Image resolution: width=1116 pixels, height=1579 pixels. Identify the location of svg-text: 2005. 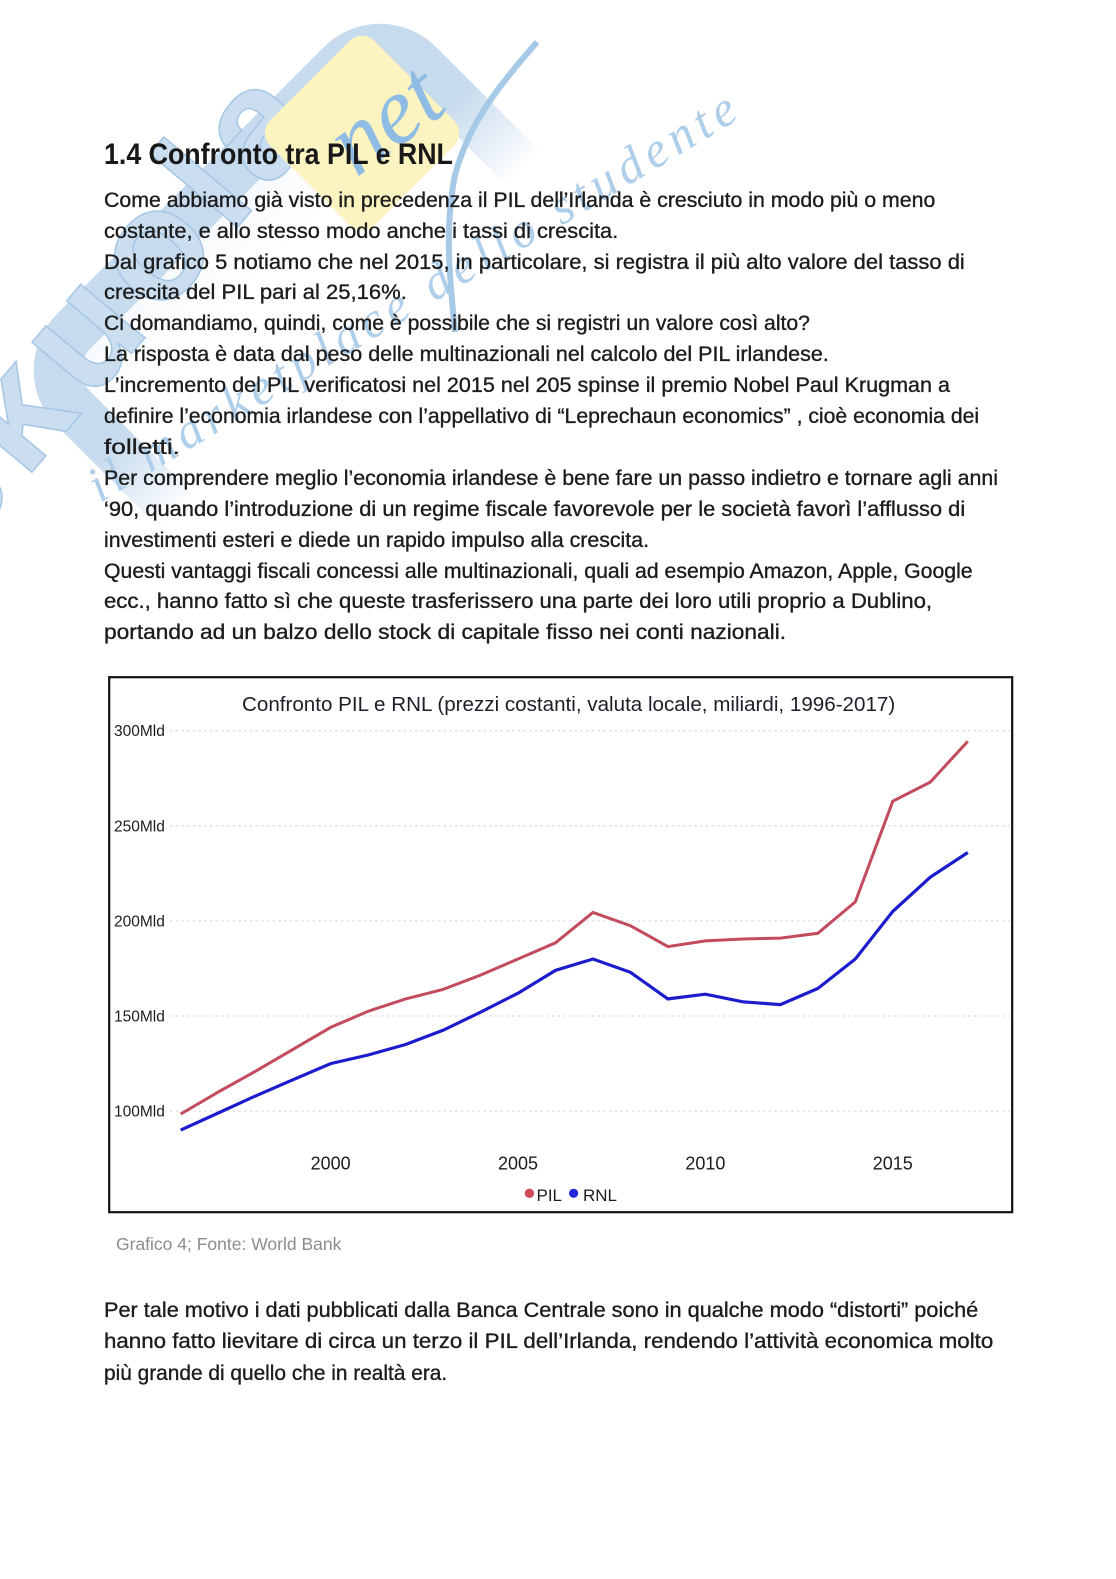
(518, 1164).